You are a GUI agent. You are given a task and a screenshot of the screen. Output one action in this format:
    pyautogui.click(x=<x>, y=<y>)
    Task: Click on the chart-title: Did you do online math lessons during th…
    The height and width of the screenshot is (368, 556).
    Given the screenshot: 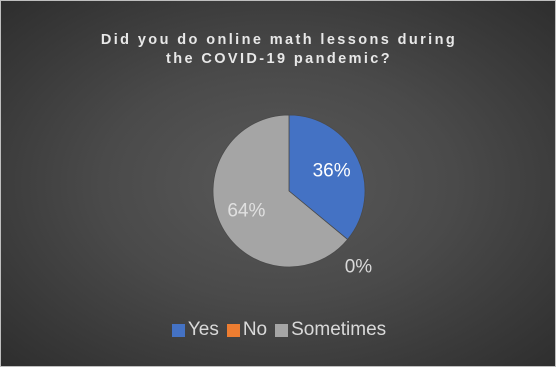 What is the action you would take?
    pyautogui.click(x=278, y=50)
    